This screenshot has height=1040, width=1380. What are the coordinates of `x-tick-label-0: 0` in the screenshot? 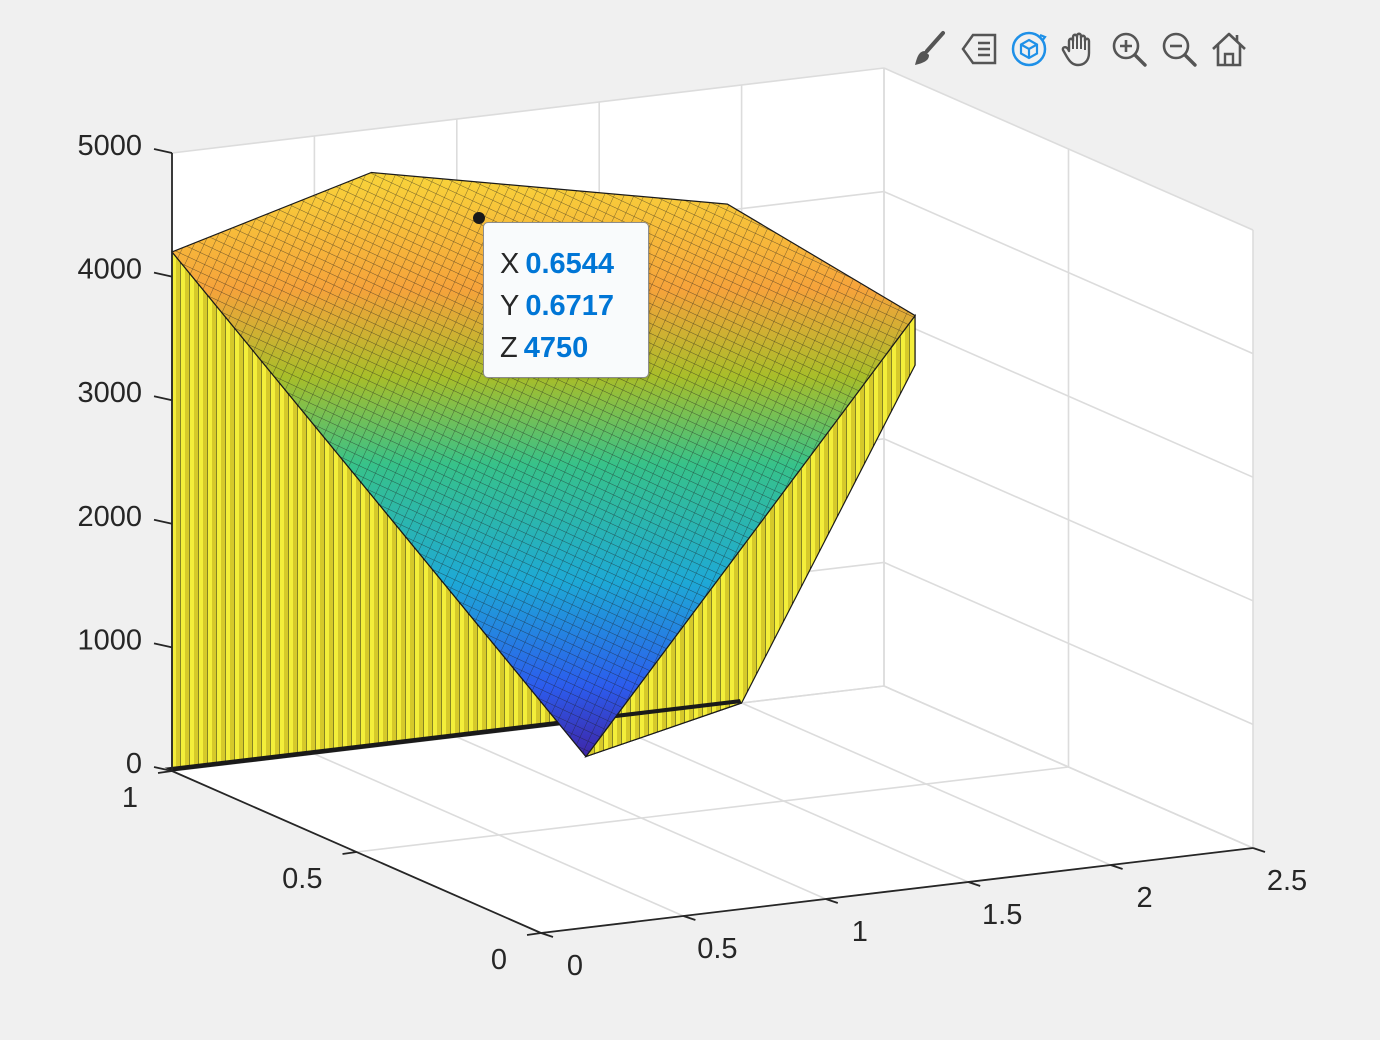 It's located at (575, 966).